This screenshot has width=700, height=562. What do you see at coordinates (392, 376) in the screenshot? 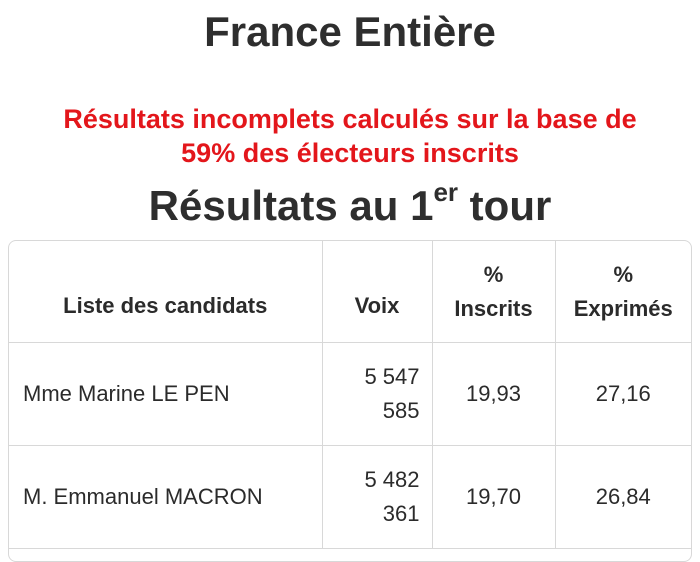
I see `voix-line-1: 5 547` at bounding box center [392, 376].